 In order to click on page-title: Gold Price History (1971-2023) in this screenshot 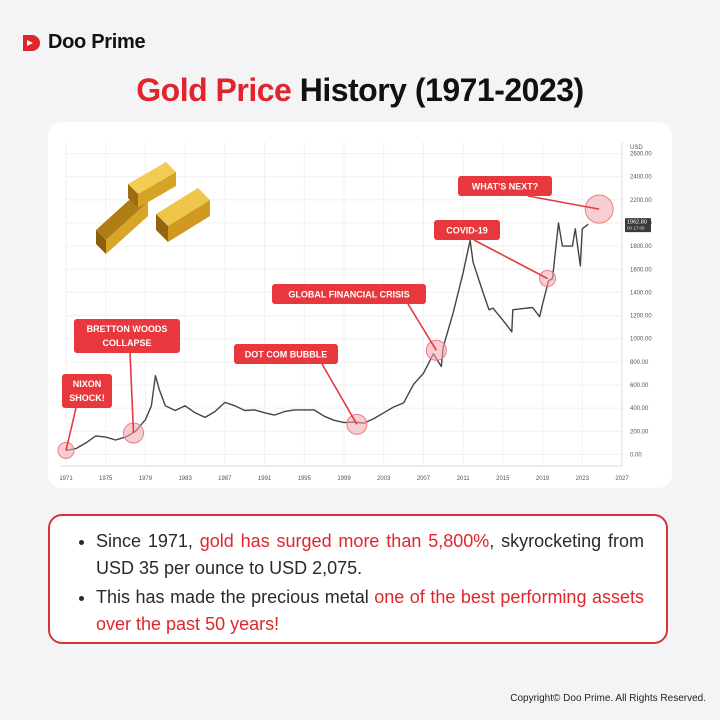, I will do `click(360, 90)`.